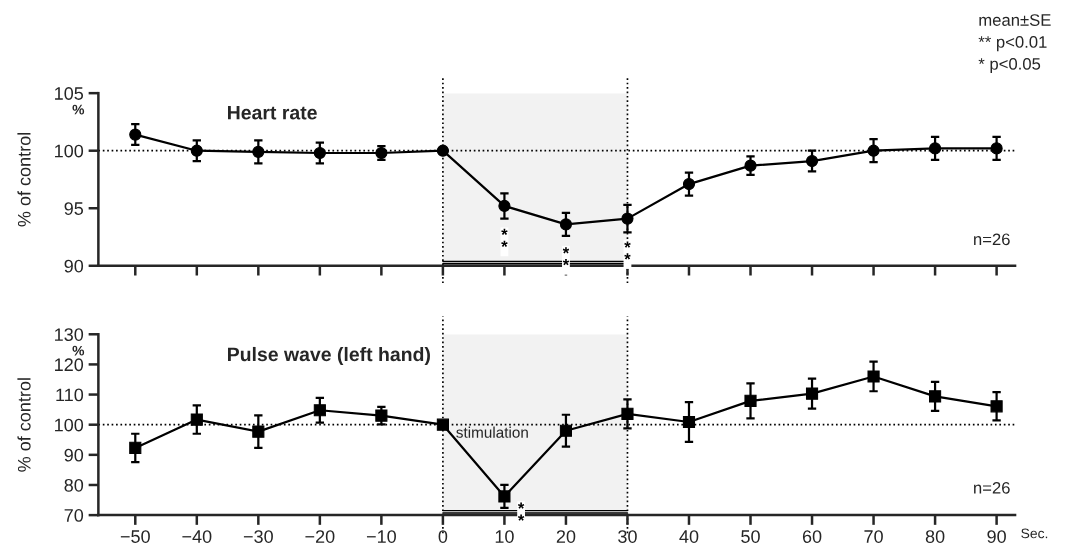  I want to click on text: ** p<0.01, so click(1012, 44).